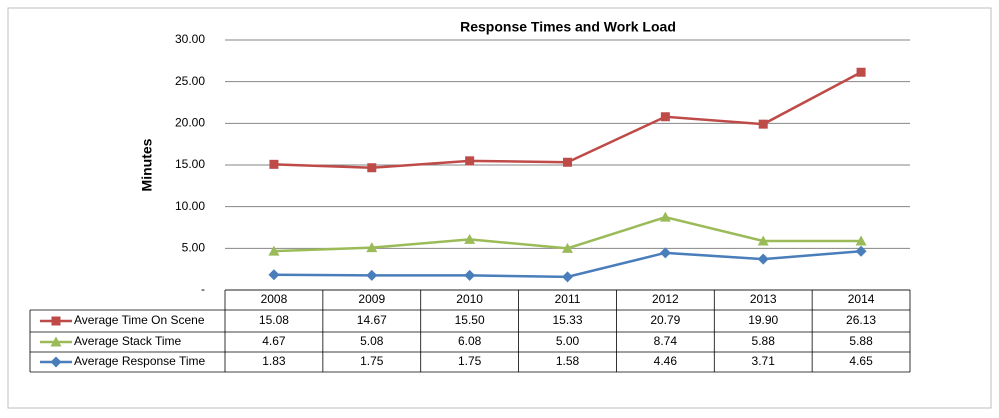  I want to click on legend-label: Average Response Time, so click(140, 361).